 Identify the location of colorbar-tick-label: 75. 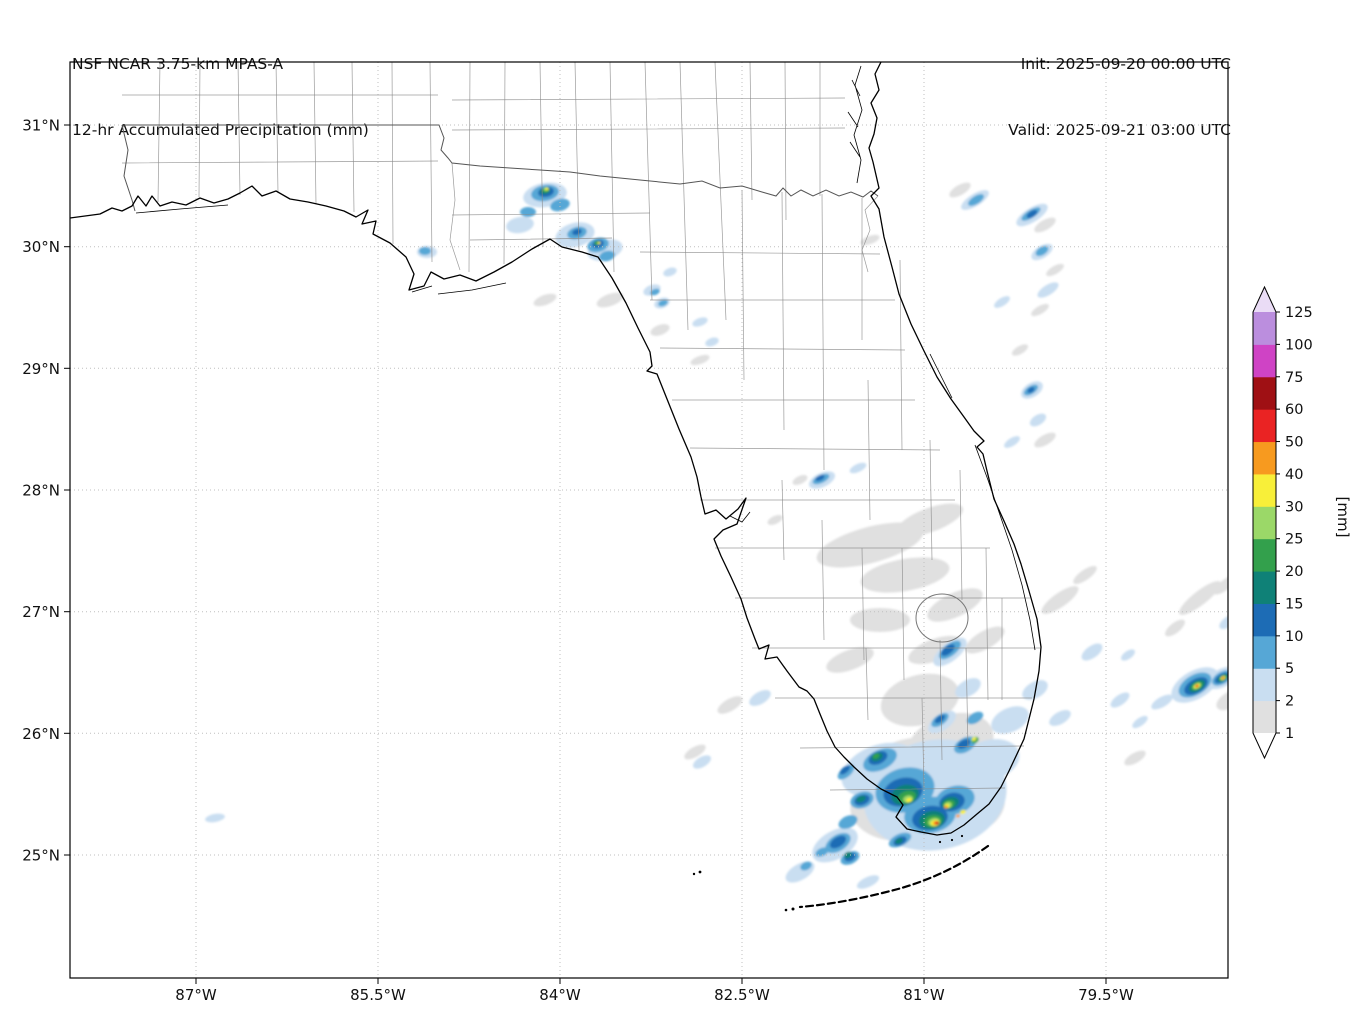
(1294, 378).